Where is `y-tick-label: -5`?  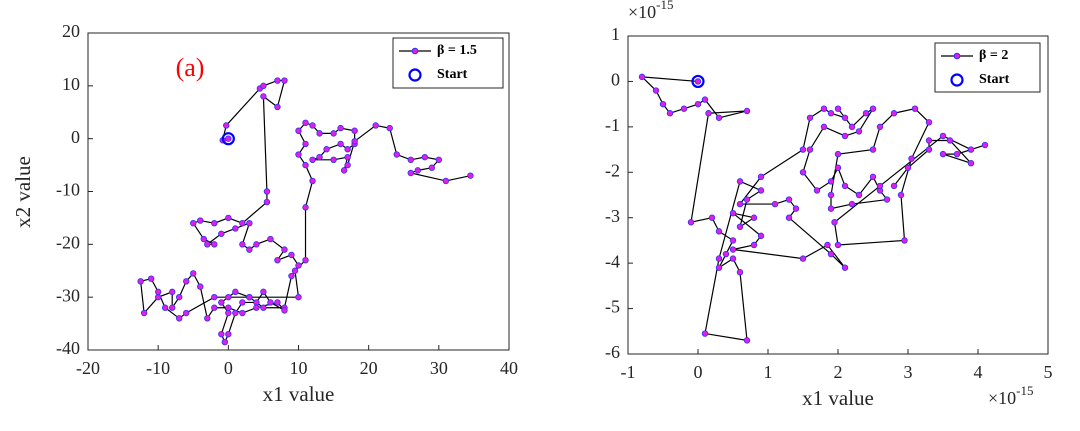 y-tick-label: -5 is located at coordinates (612, 307).